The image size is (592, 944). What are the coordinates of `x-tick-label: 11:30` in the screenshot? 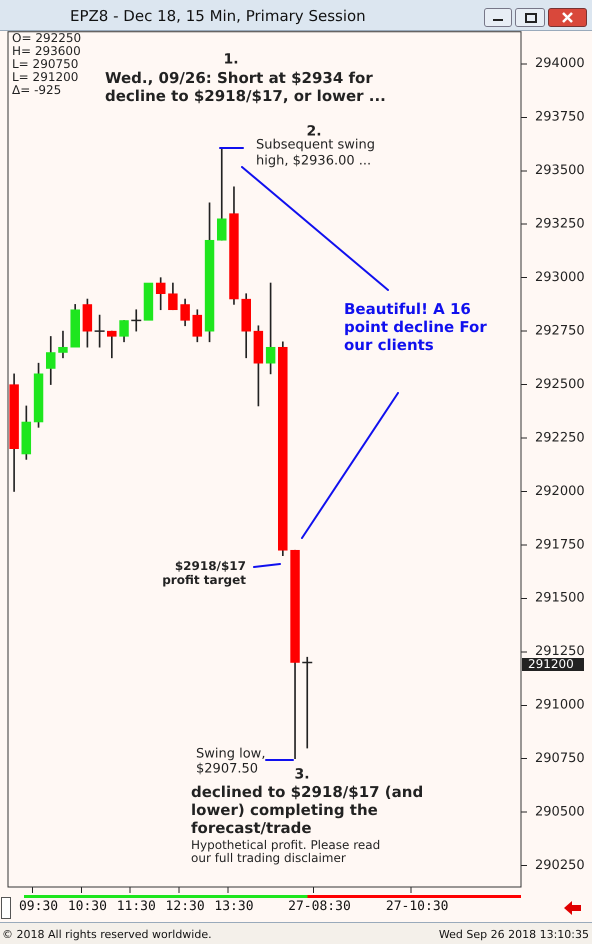 It's located at (136, 906).